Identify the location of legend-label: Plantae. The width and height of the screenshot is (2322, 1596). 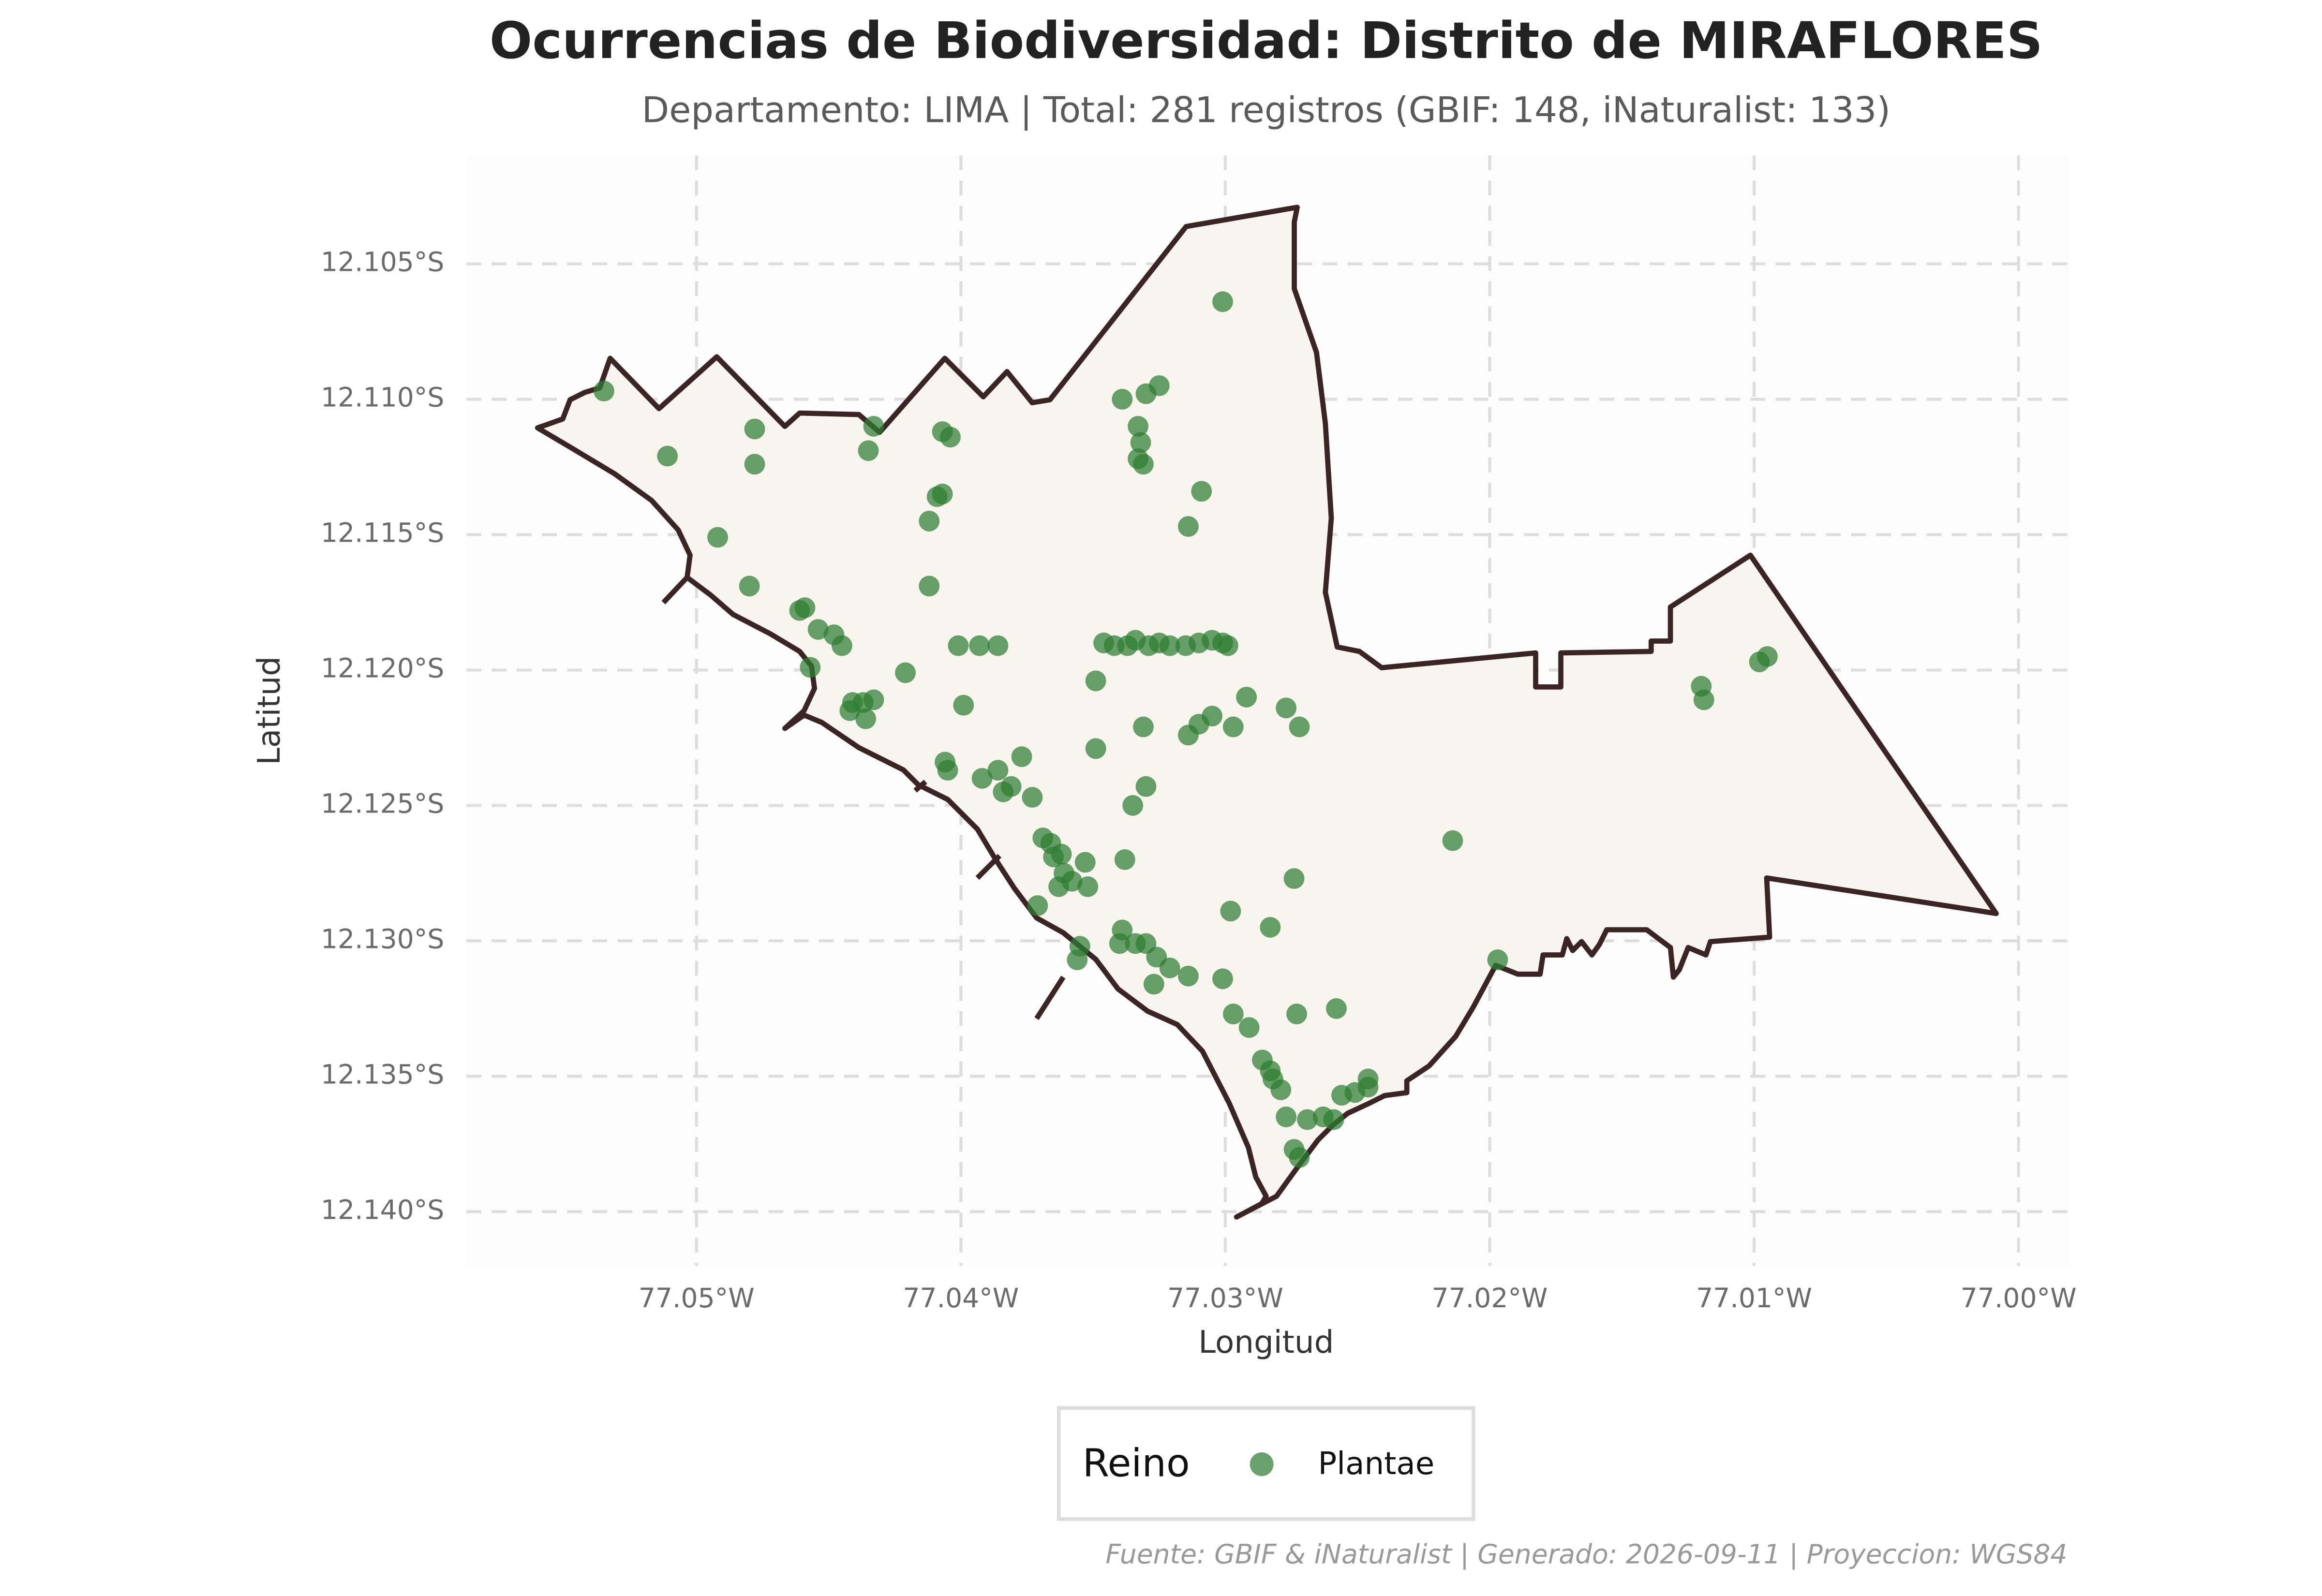
(1376, 1464).